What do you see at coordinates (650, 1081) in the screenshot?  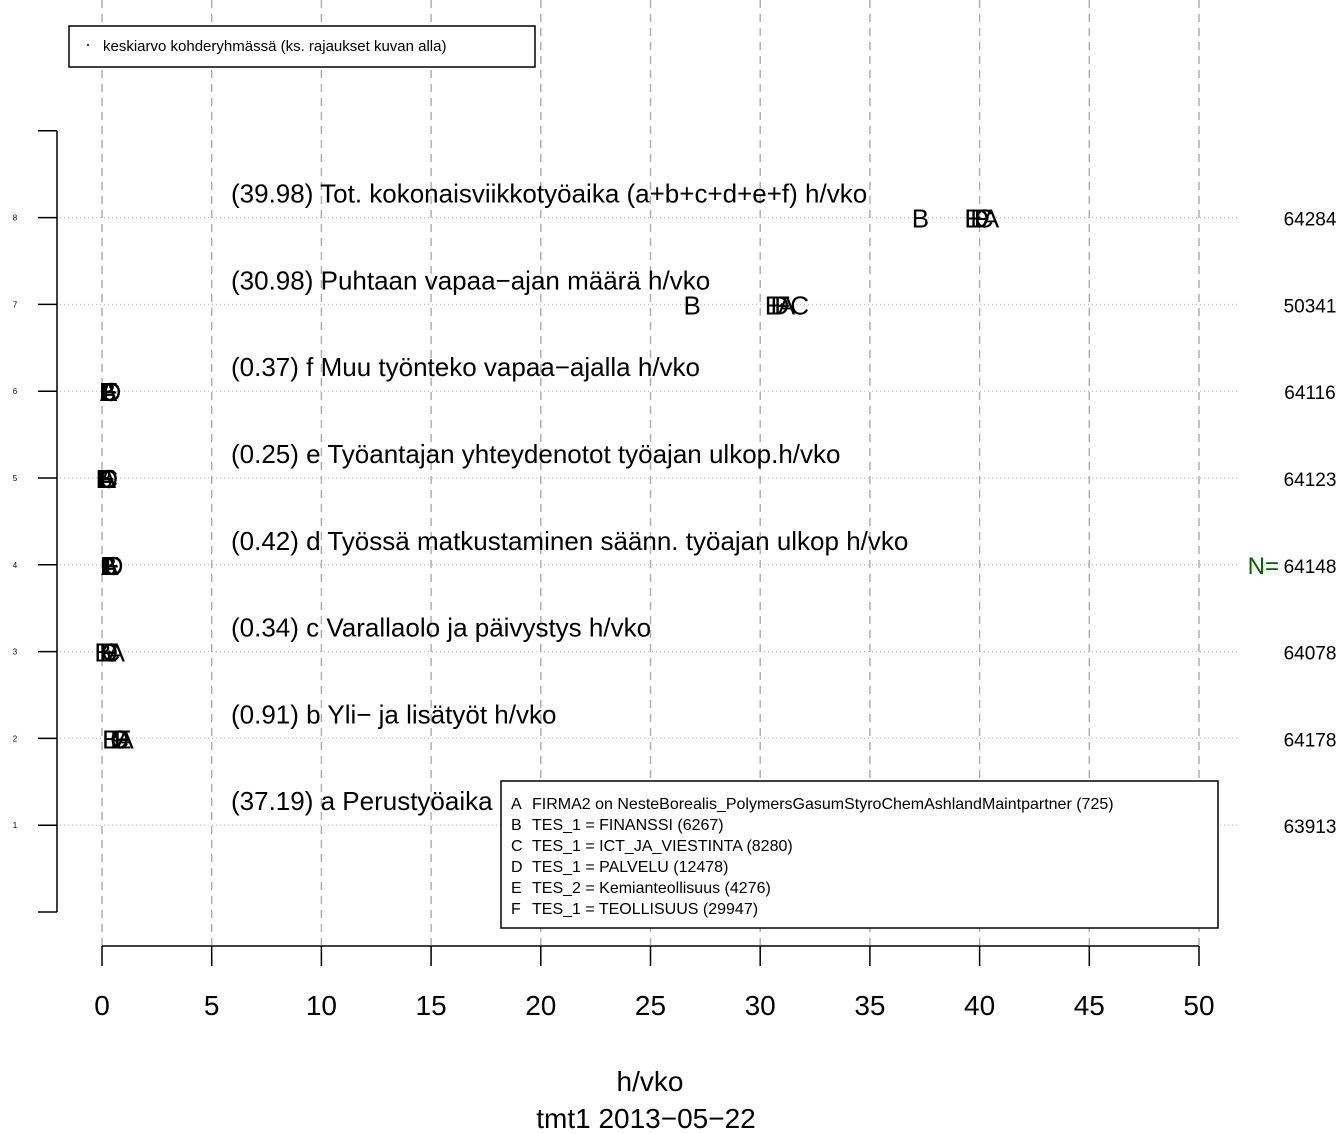 I see `x-axis-label: h/vko` at bounding box center [650, 1081].